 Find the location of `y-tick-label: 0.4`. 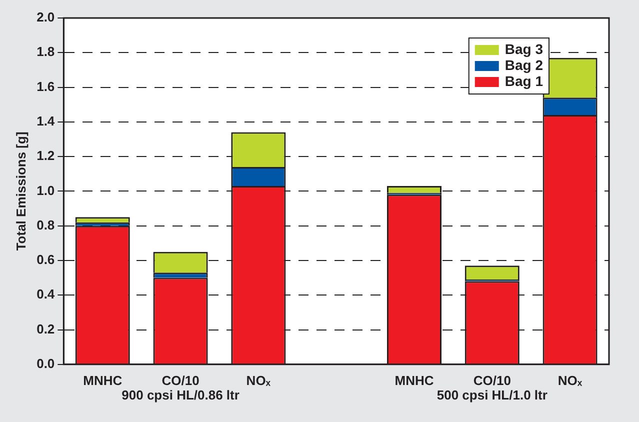

y-tick-label: 0.4 is located at coordinates (46, 294).